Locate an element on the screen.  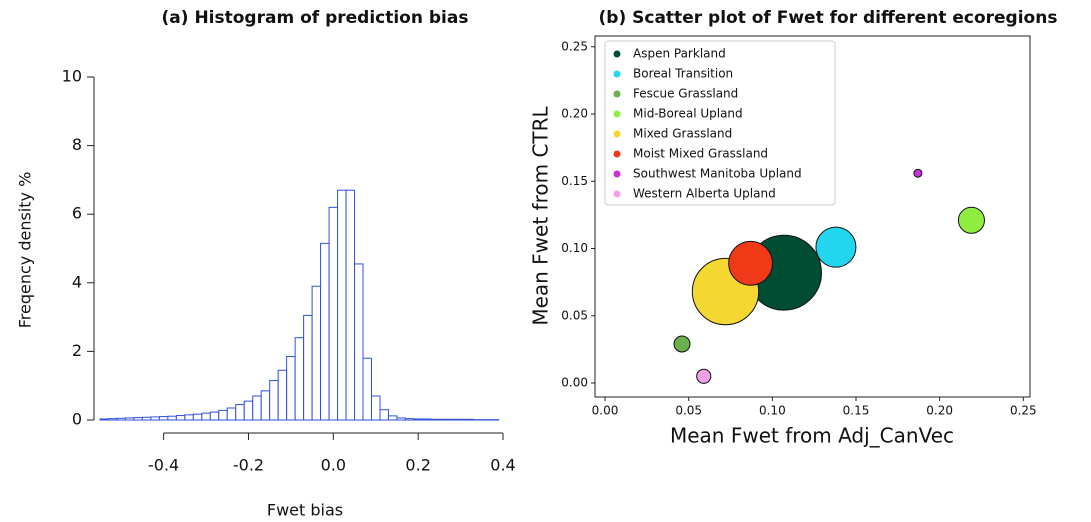
x-axis-label: Fwet bias is located at coordinates (305, 510).